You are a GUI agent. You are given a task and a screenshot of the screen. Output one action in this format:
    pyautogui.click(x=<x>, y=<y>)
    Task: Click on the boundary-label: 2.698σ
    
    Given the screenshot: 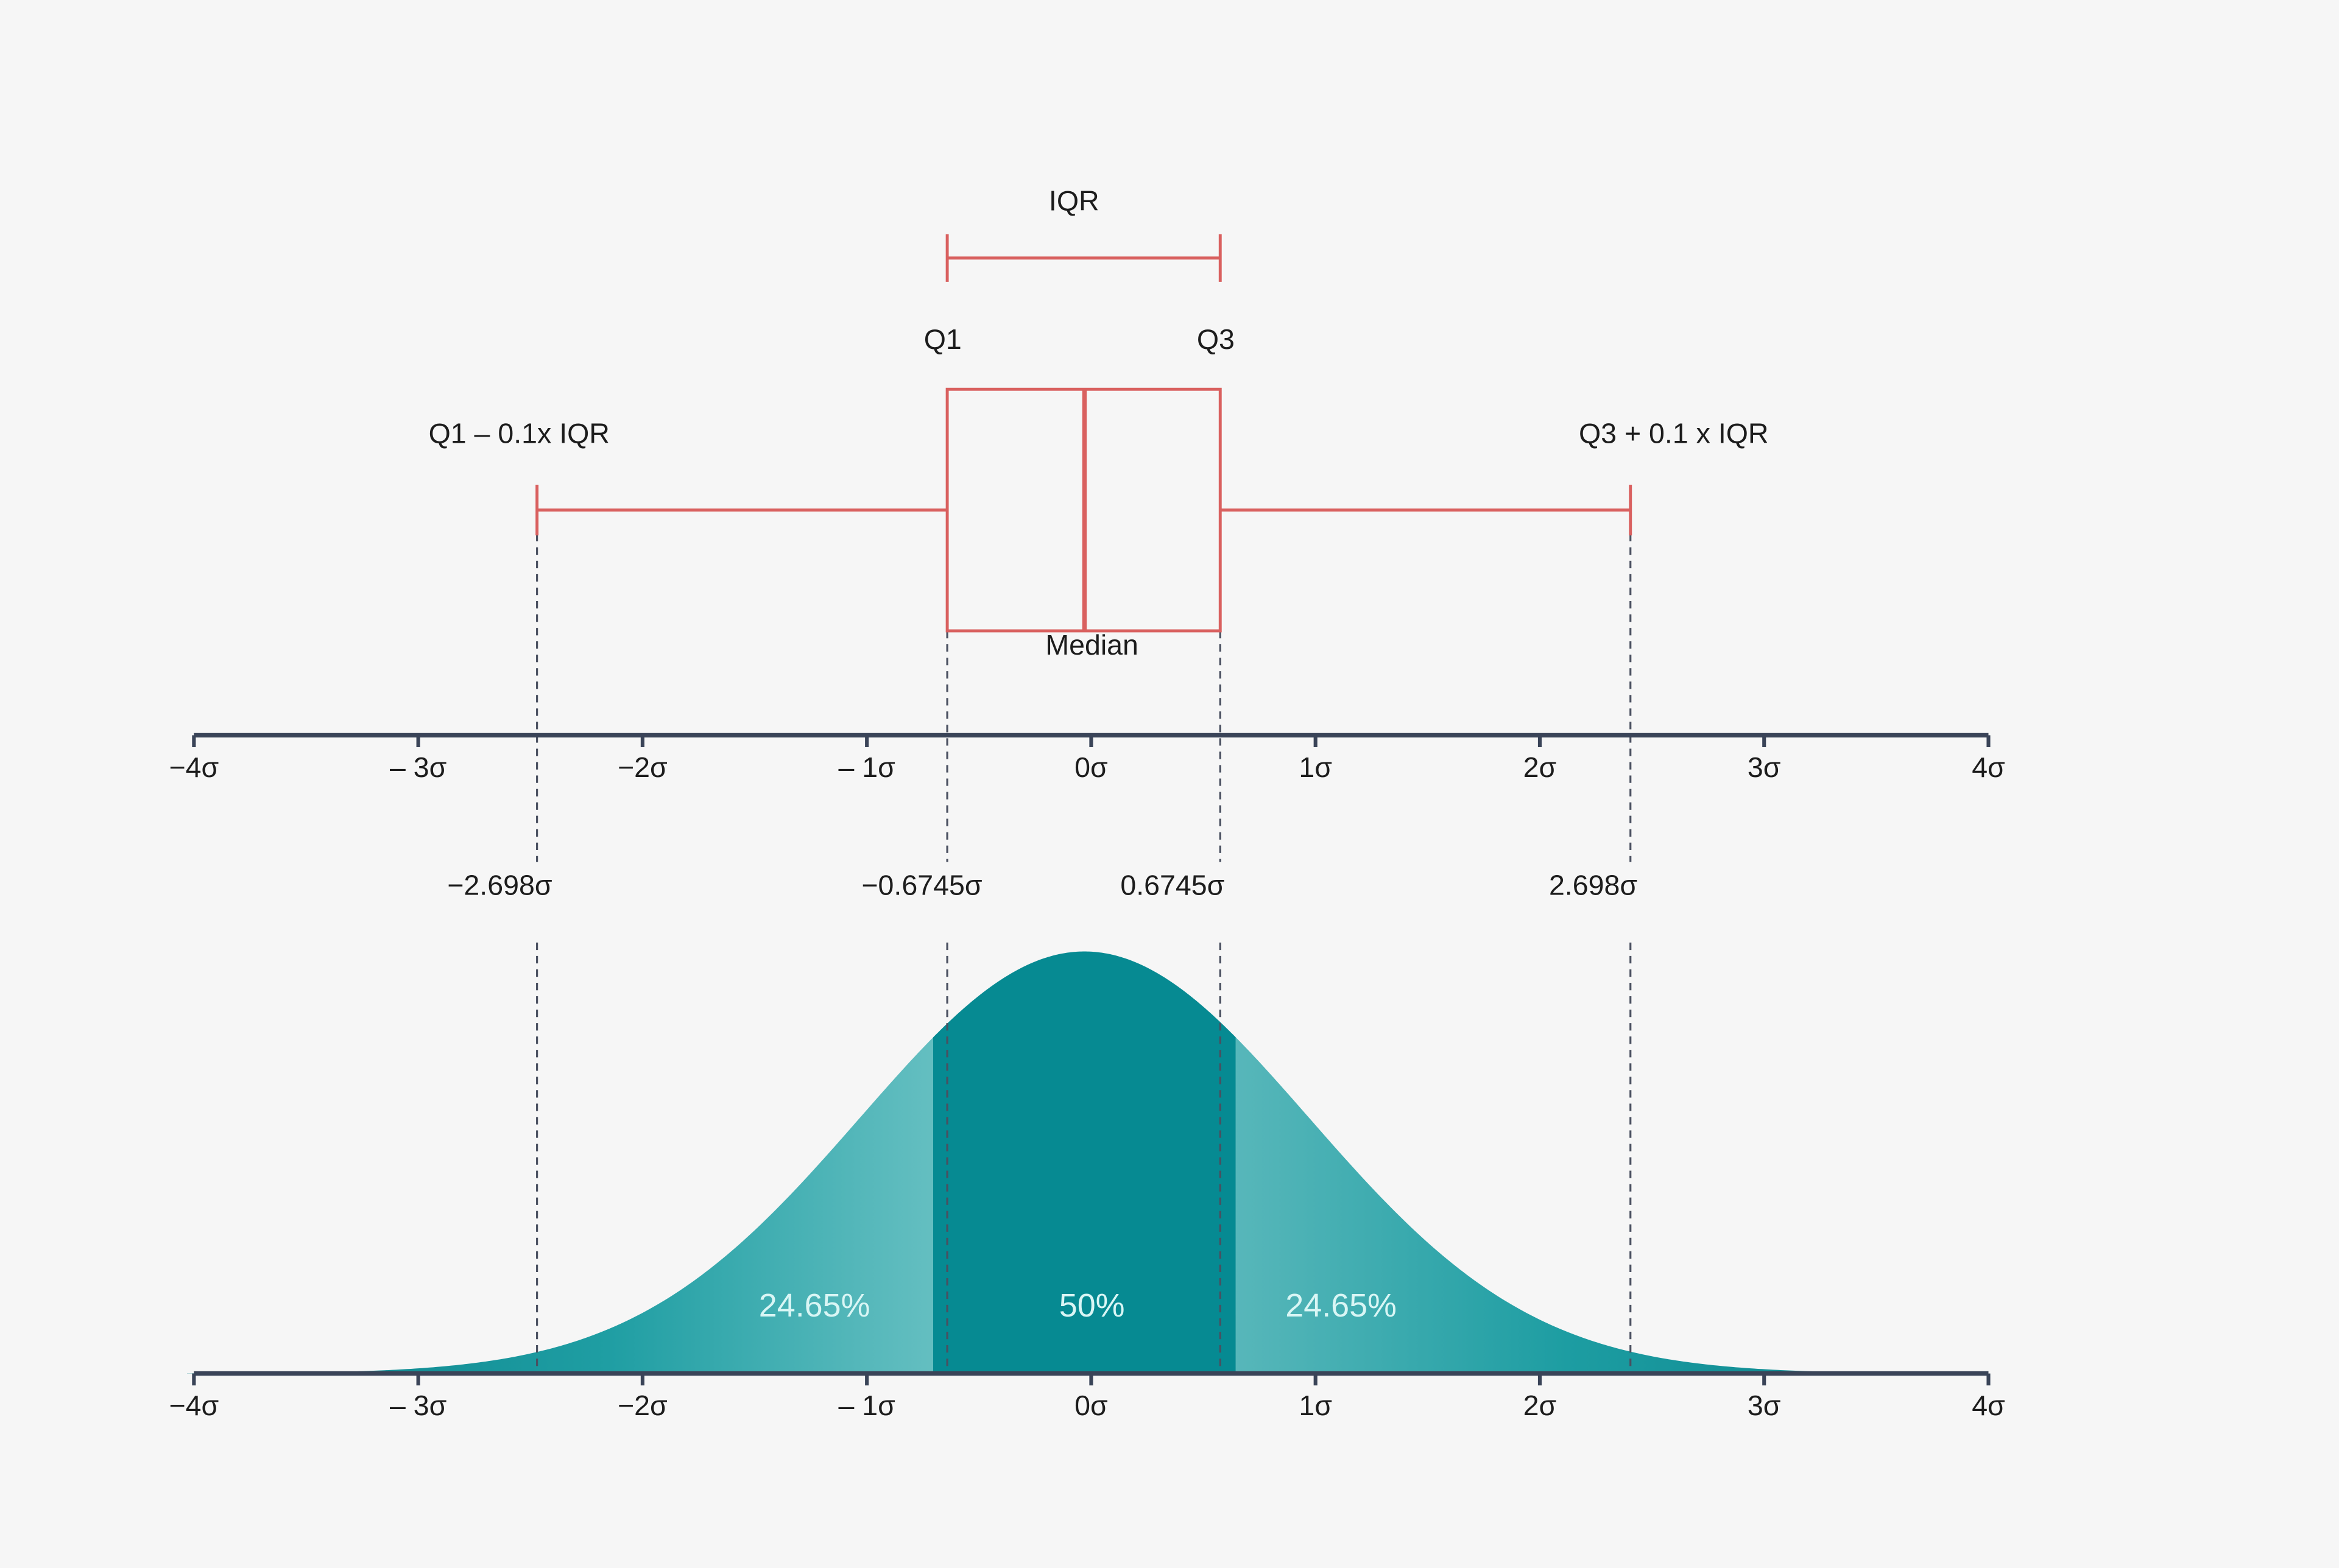 What is the action you would take?
    pyautogui.click(x=1593, y=886)
    